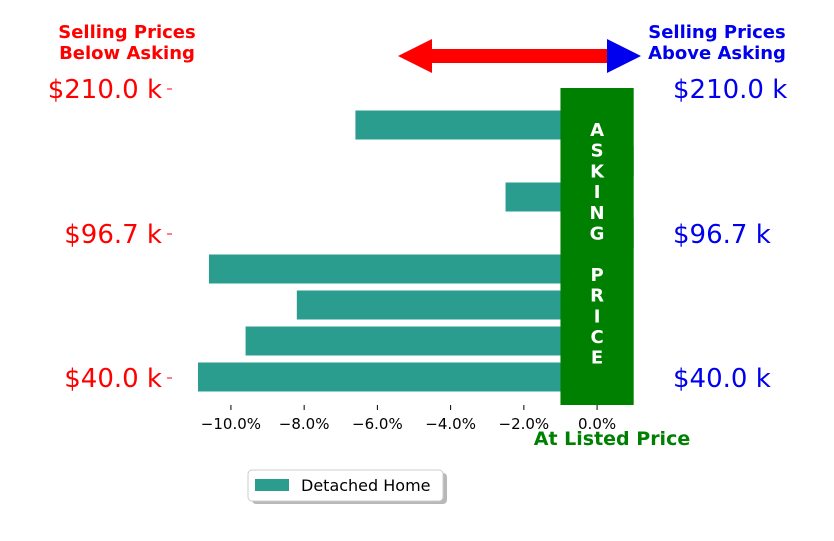 The image size is (834, 541). Describe the element at coordinates (113, 379) in the screenshot. I see `left-price-label: $40.0 k` at that location.